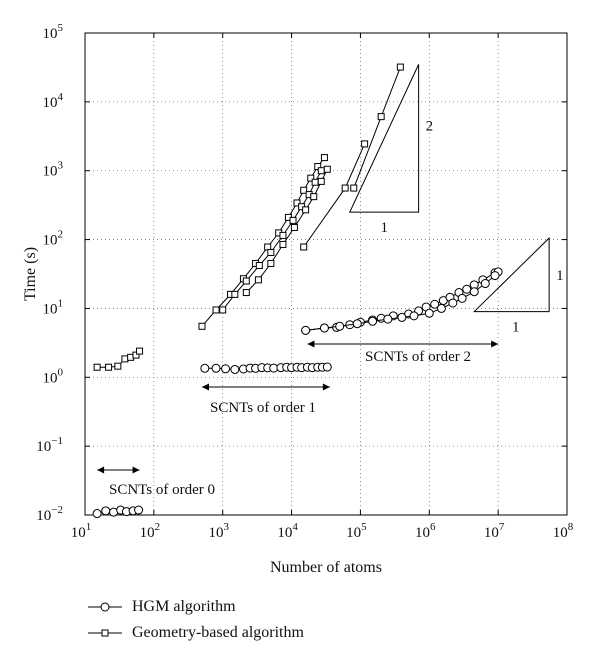  Describe the element at coordinates (511, 274) in the screenshot. I see `slope-triangle-small-shape` at that location.